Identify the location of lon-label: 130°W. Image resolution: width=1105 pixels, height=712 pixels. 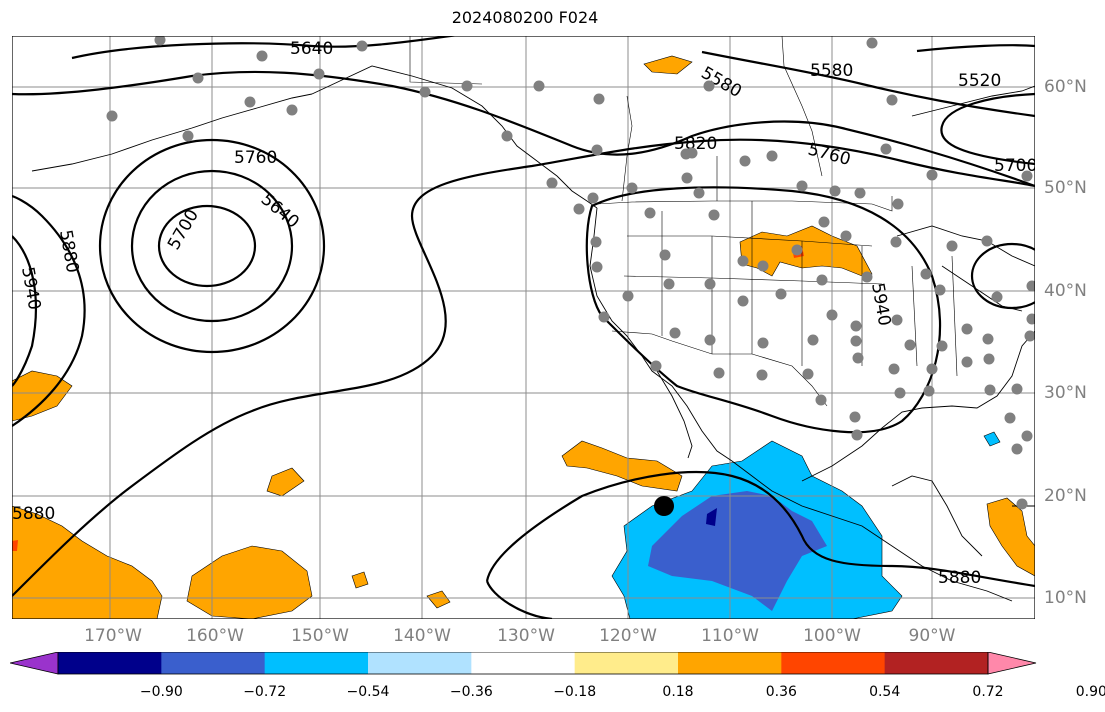
(526, 636).